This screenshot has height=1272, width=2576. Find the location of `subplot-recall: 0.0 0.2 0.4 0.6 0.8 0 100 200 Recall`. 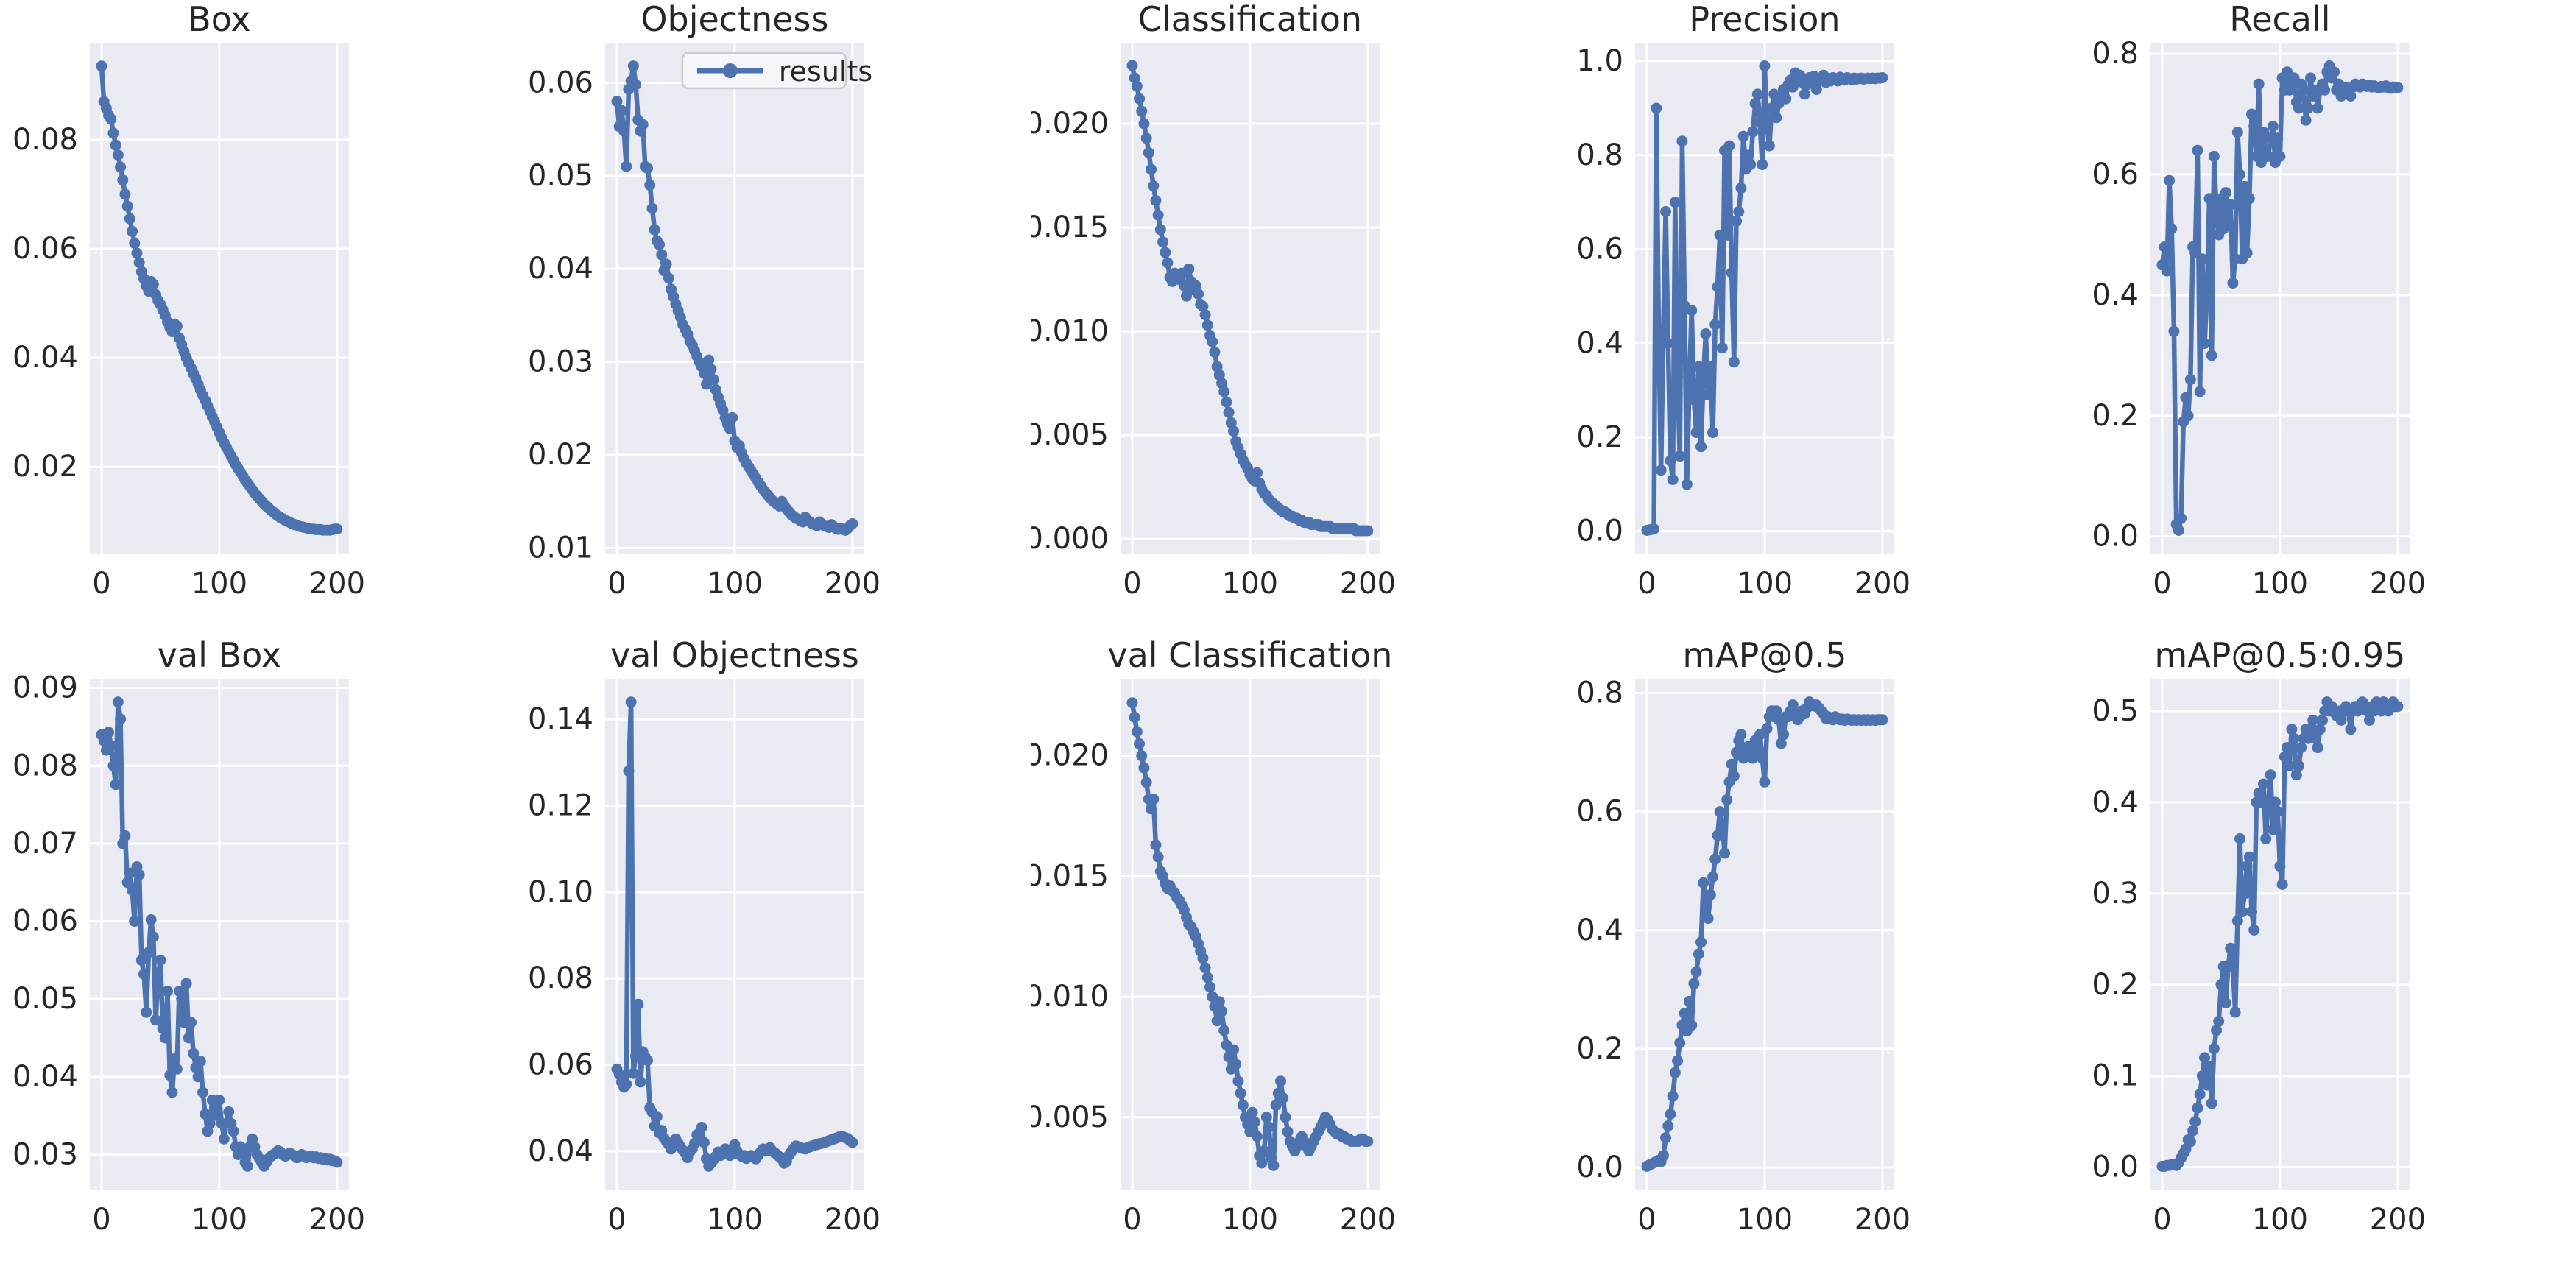

subplot-recall: 0.0 0.2 0.4 0.6 0.8 0 100 200 Recall is located at coordinates (2259, 300).